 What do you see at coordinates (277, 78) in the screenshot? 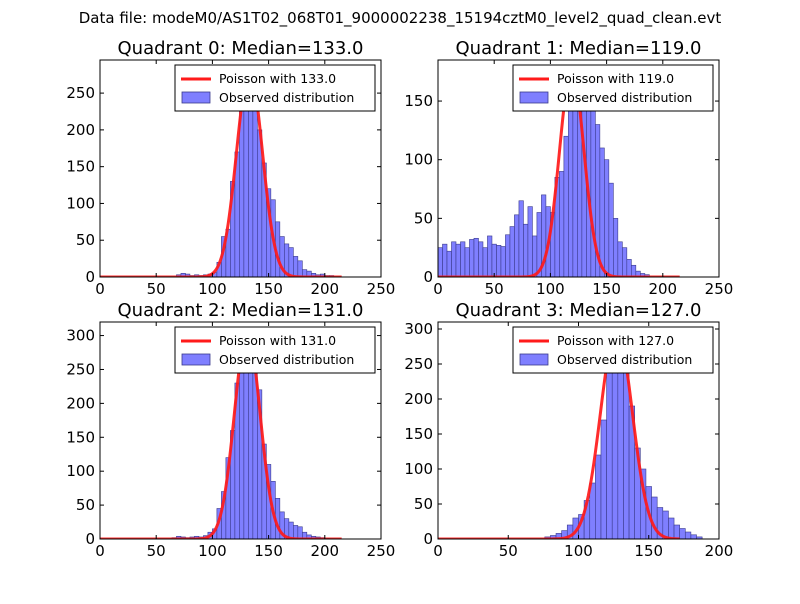
I see `legend-poisson-label: Poisson with 133.0` at bounding box center [277, 78].